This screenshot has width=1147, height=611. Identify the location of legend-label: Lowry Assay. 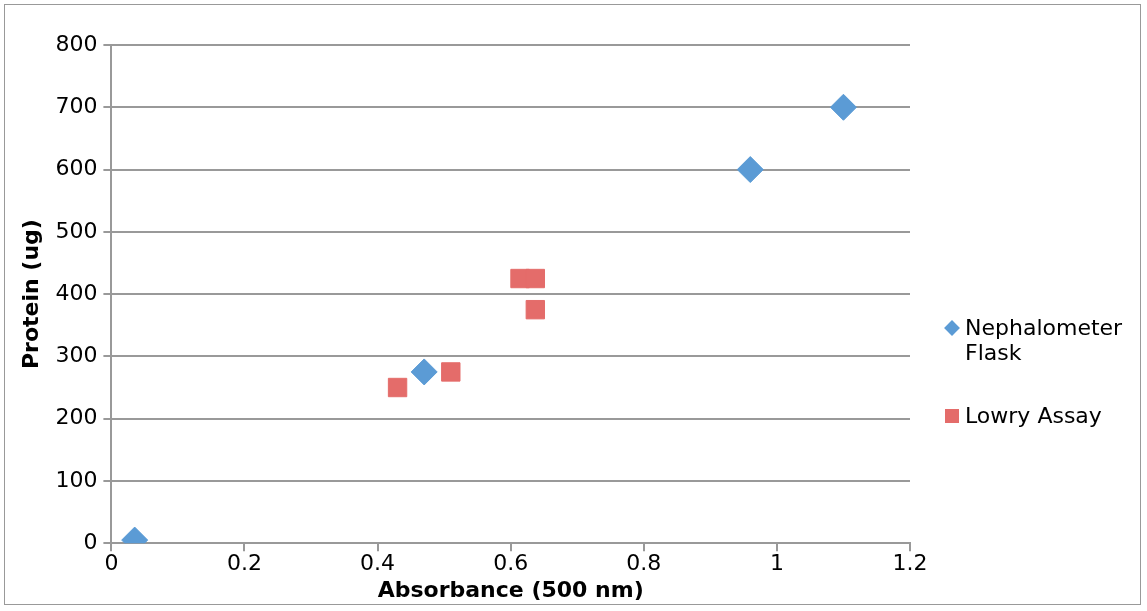
(1033, 415).